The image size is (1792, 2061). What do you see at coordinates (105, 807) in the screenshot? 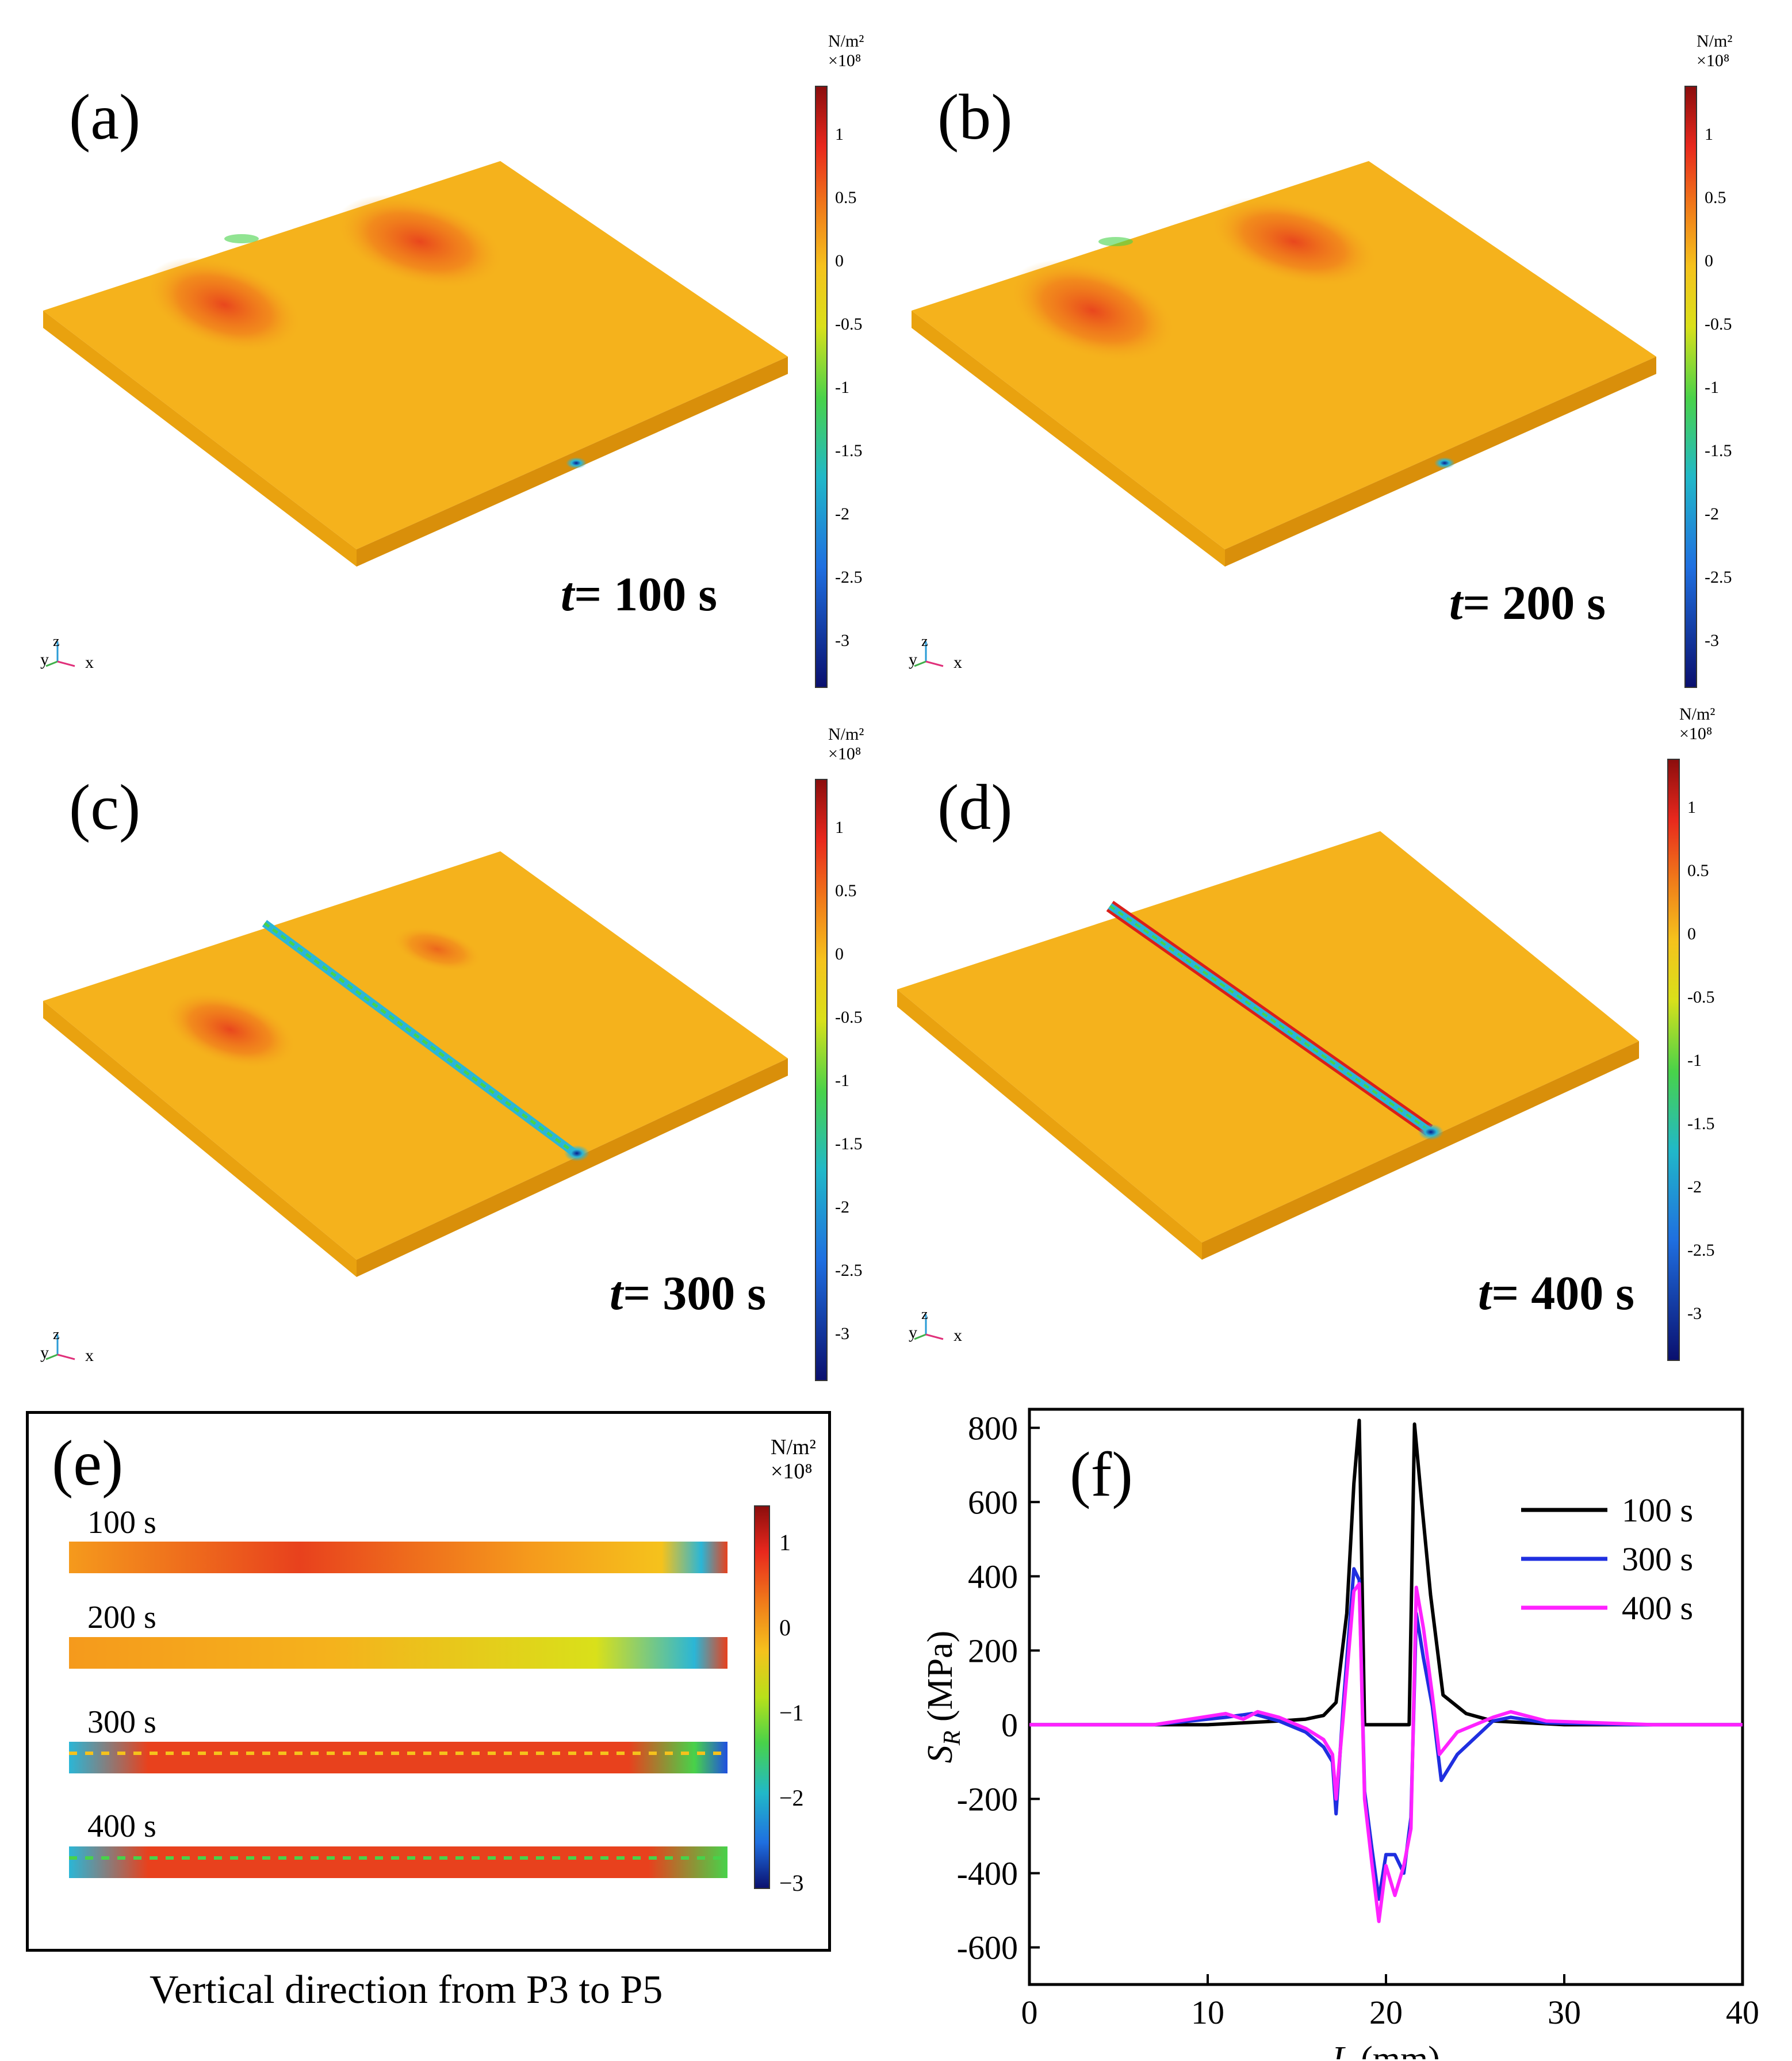
I see `panel-label-c: (c)` at bounding box center [105, 807].